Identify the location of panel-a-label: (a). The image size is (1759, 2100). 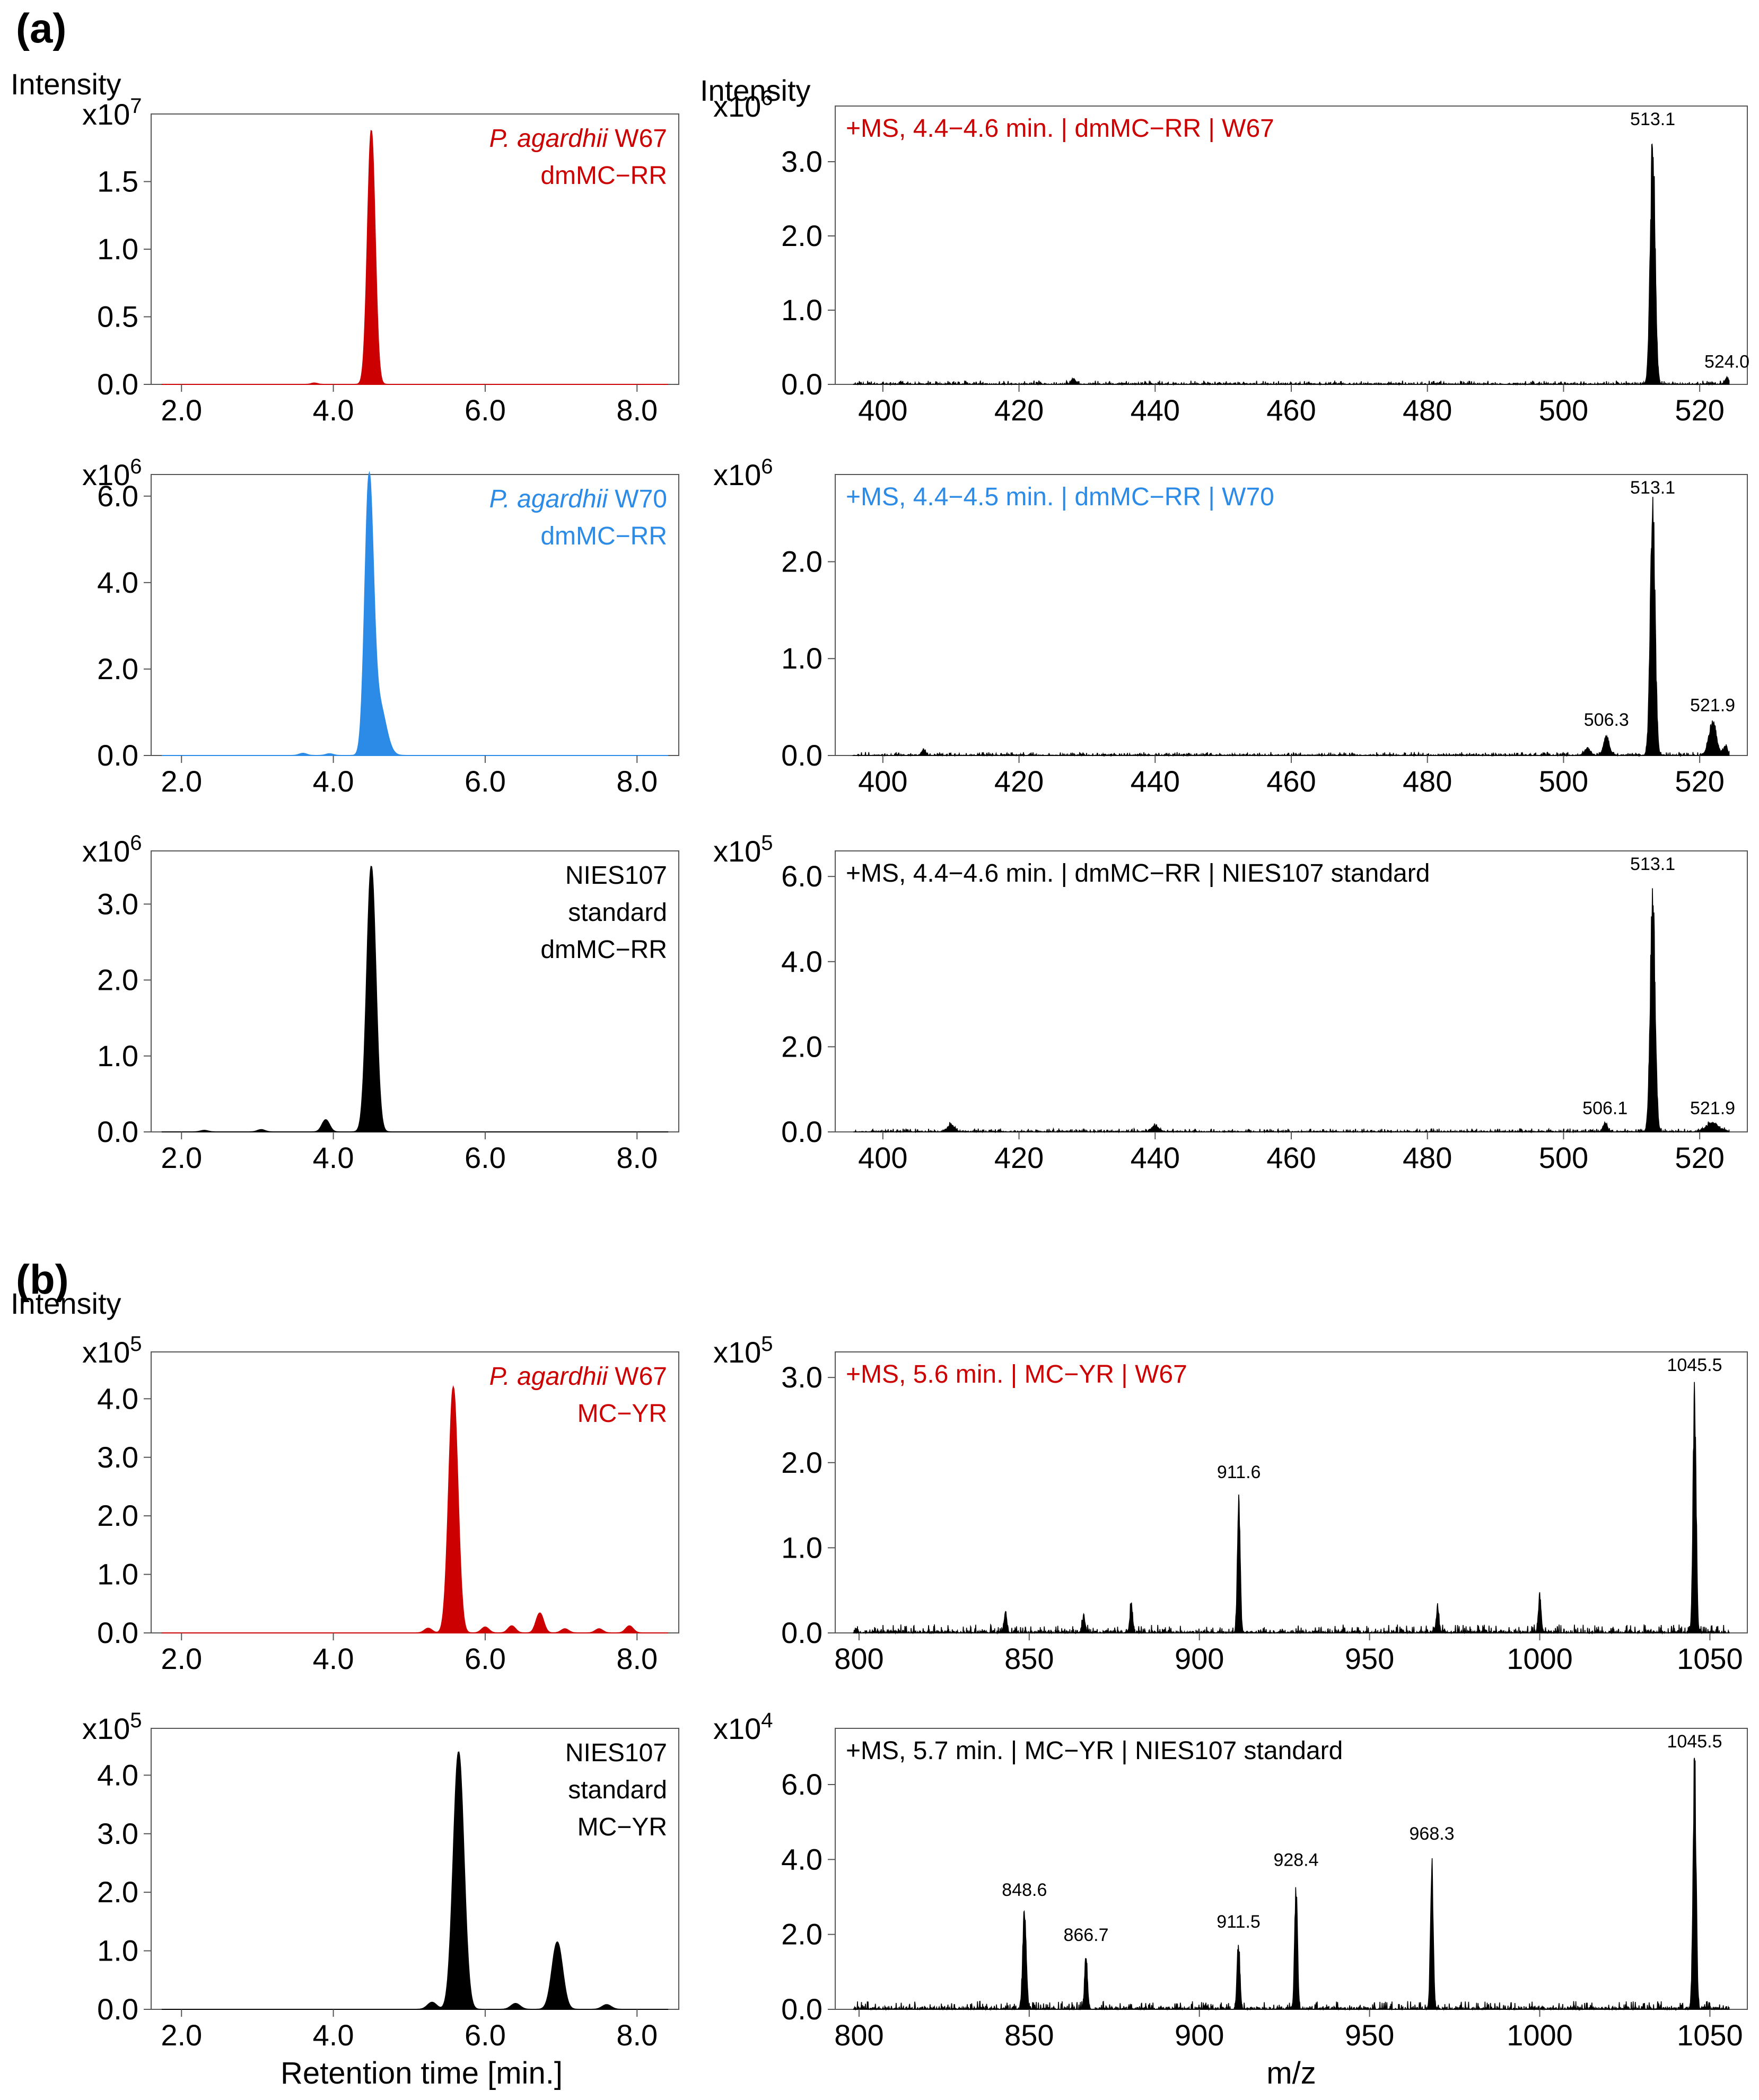
(41, 28).